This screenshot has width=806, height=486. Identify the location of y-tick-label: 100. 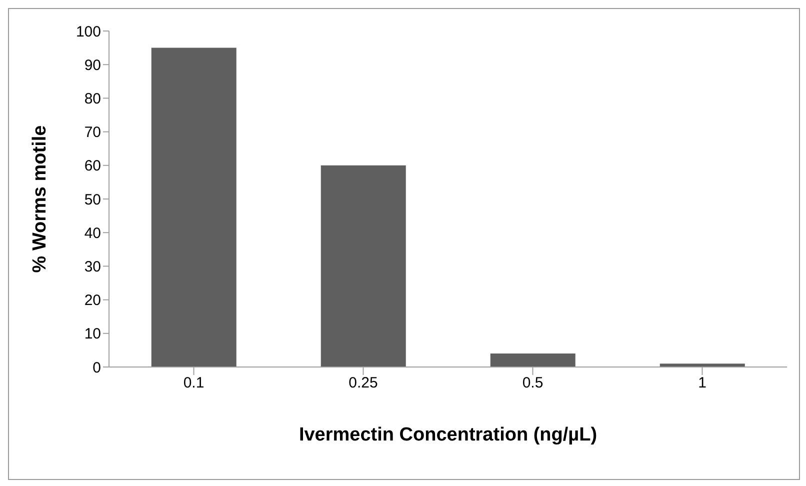
(88, 31).